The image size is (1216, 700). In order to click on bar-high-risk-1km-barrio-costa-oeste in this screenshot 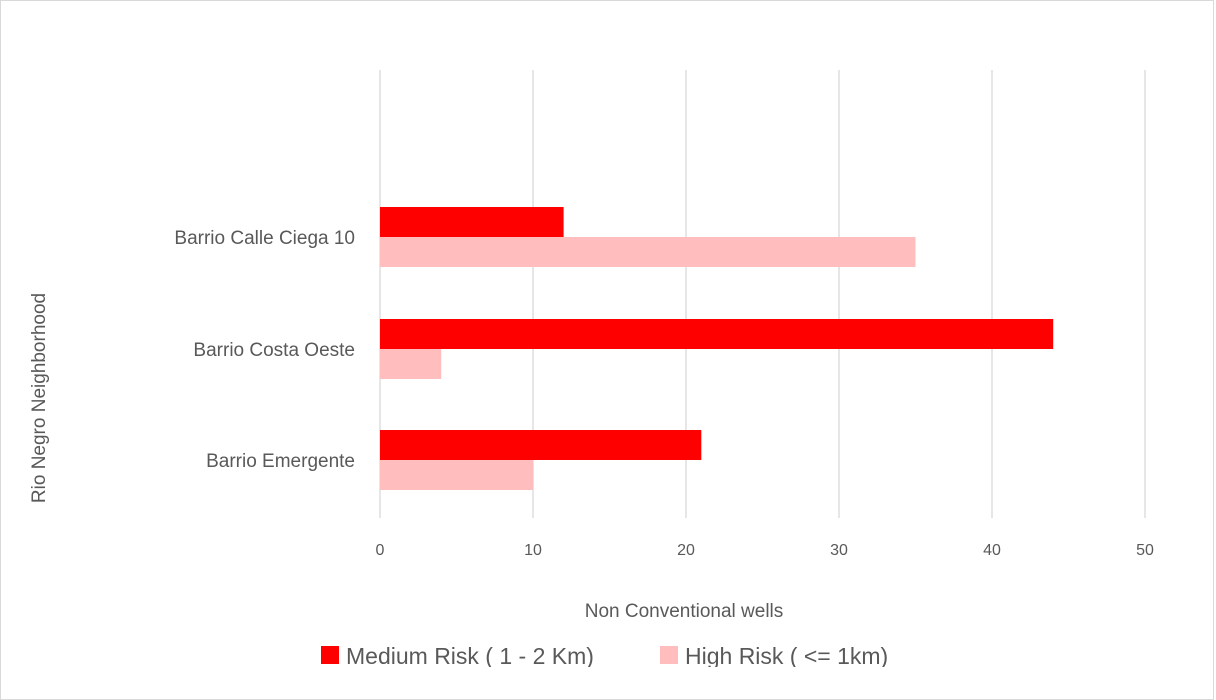, I will do `click(411, 364)`.